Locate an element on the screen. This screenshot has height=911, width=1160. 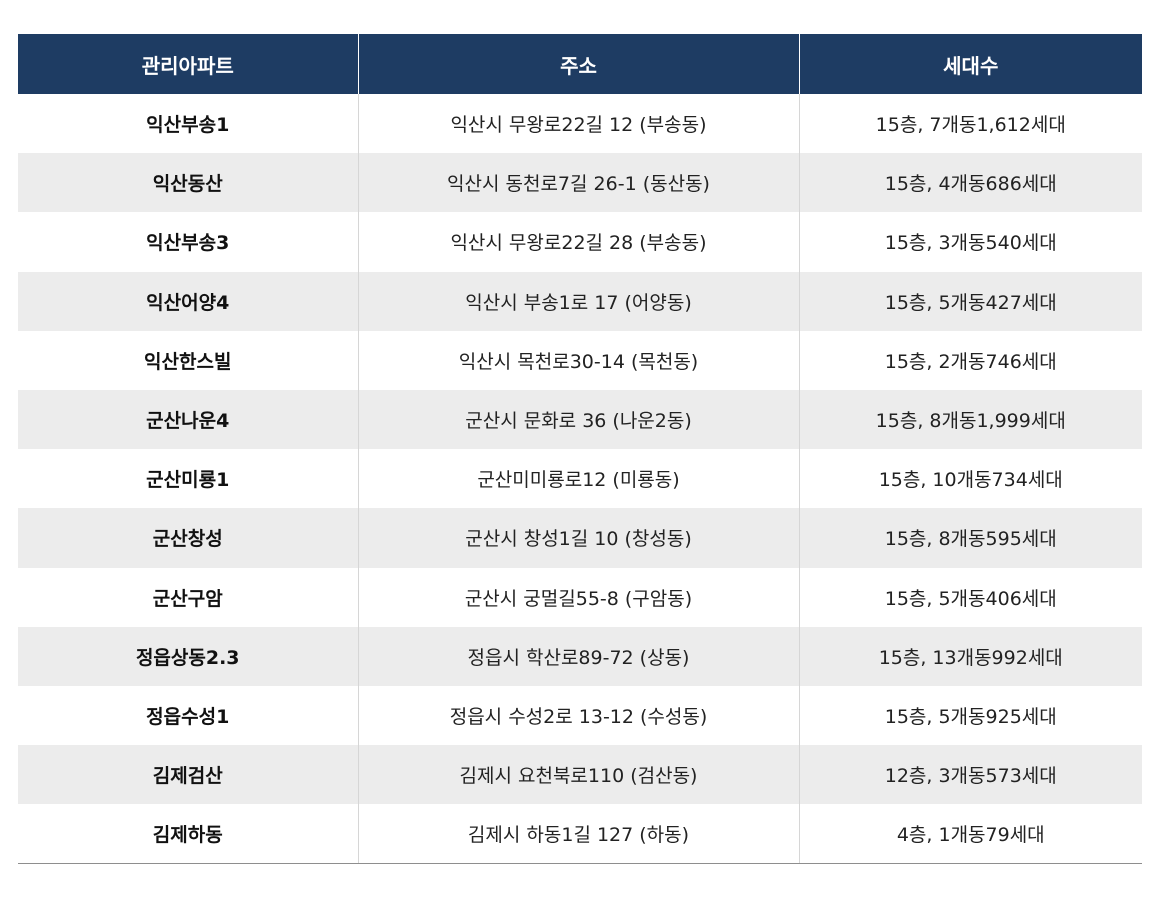
households-cell: 15층, 2개동746세대 is located at coordinates (970, 360).